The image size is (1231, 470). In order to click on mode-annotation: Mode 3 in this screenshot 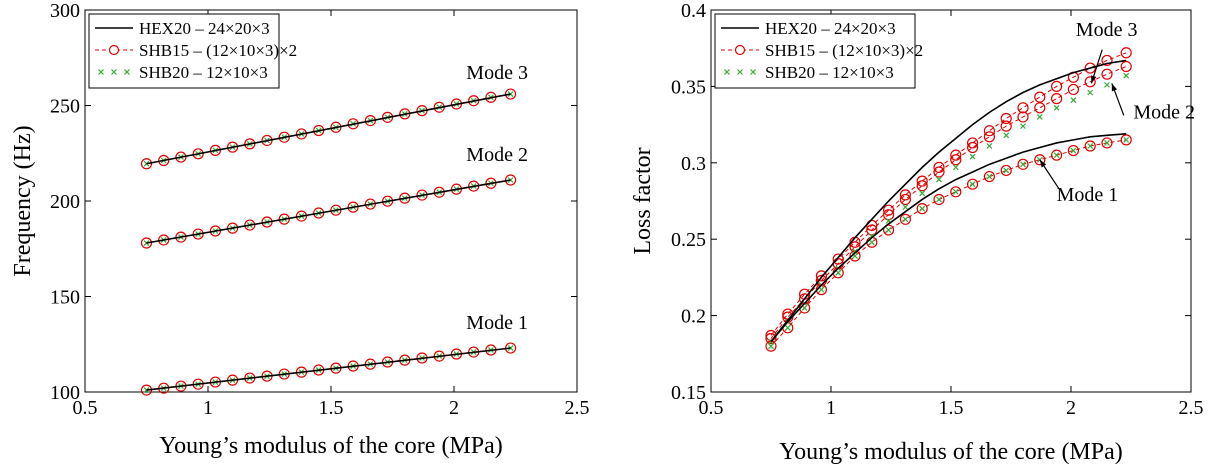, I will do `click(1107, 30)`.